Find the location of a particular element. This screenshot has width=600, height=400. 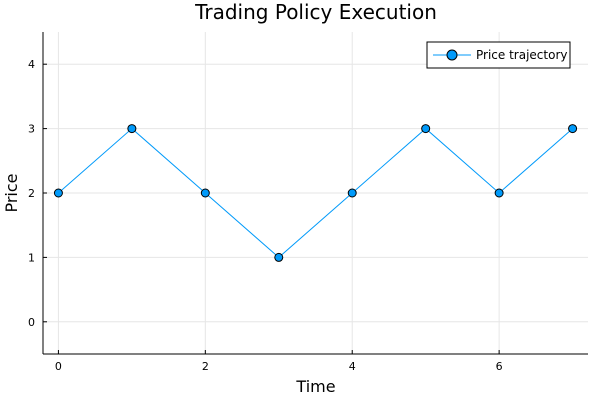

x-tick-label: 4 is located at coordinates (352, 366).